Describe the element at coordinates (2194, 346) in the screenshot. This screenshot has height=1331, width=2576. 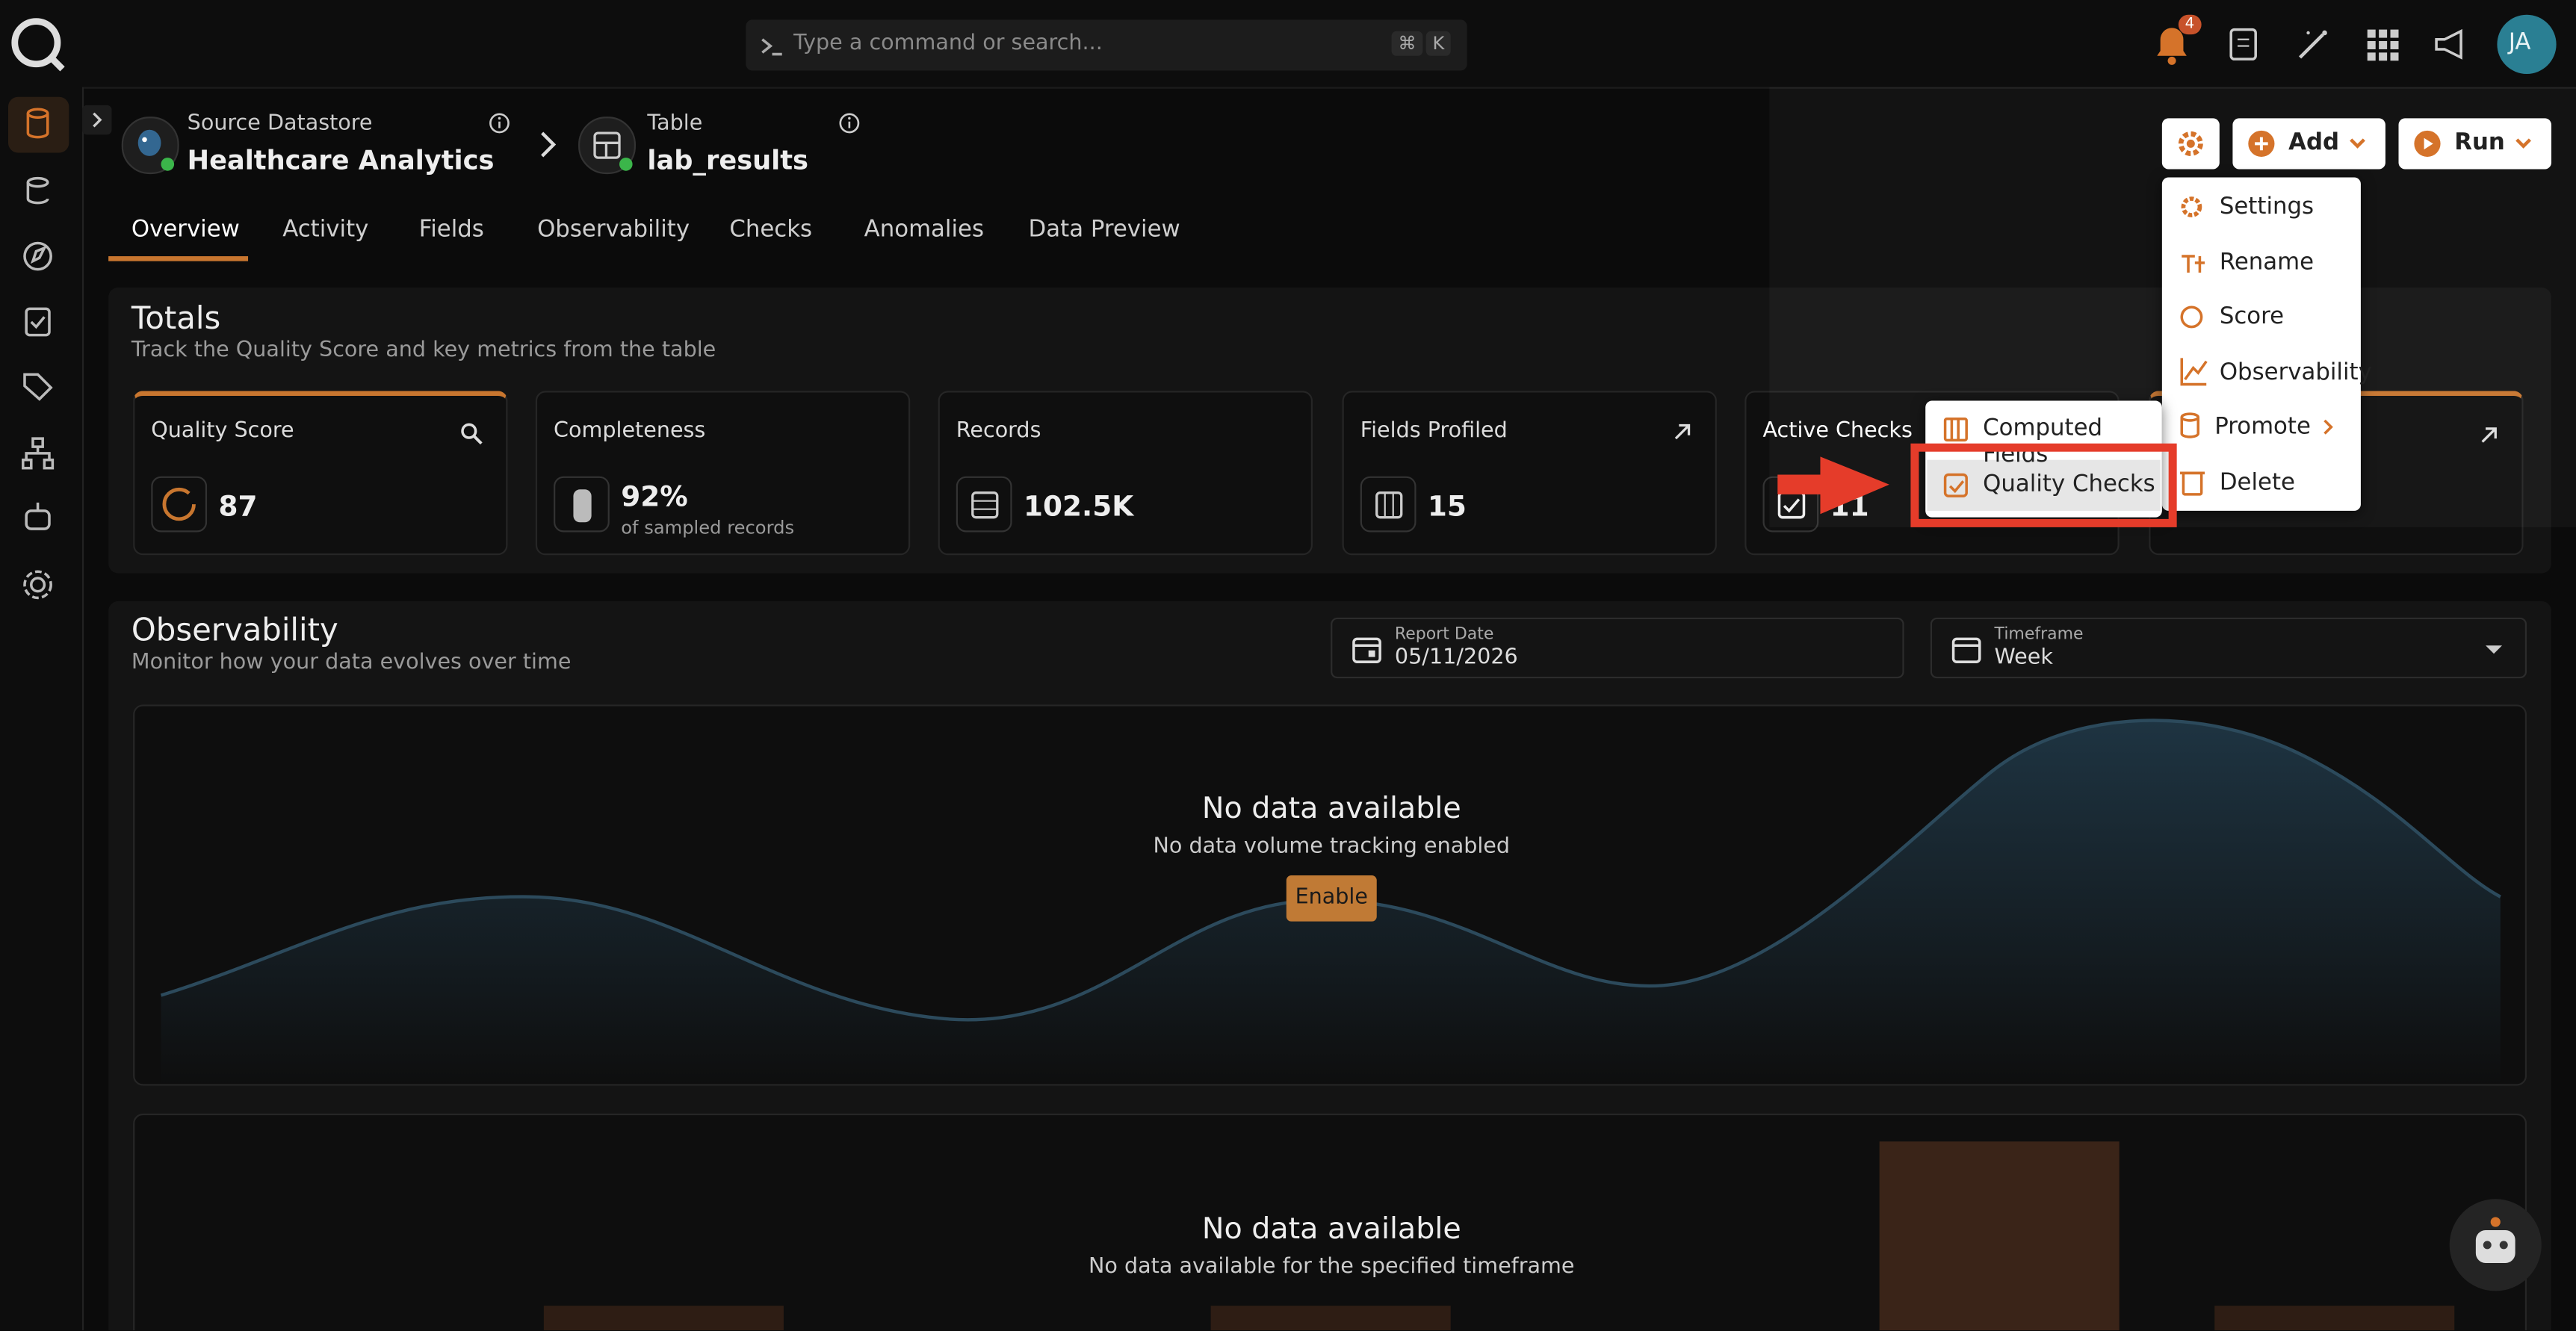
I see `menu-icons` at that location.